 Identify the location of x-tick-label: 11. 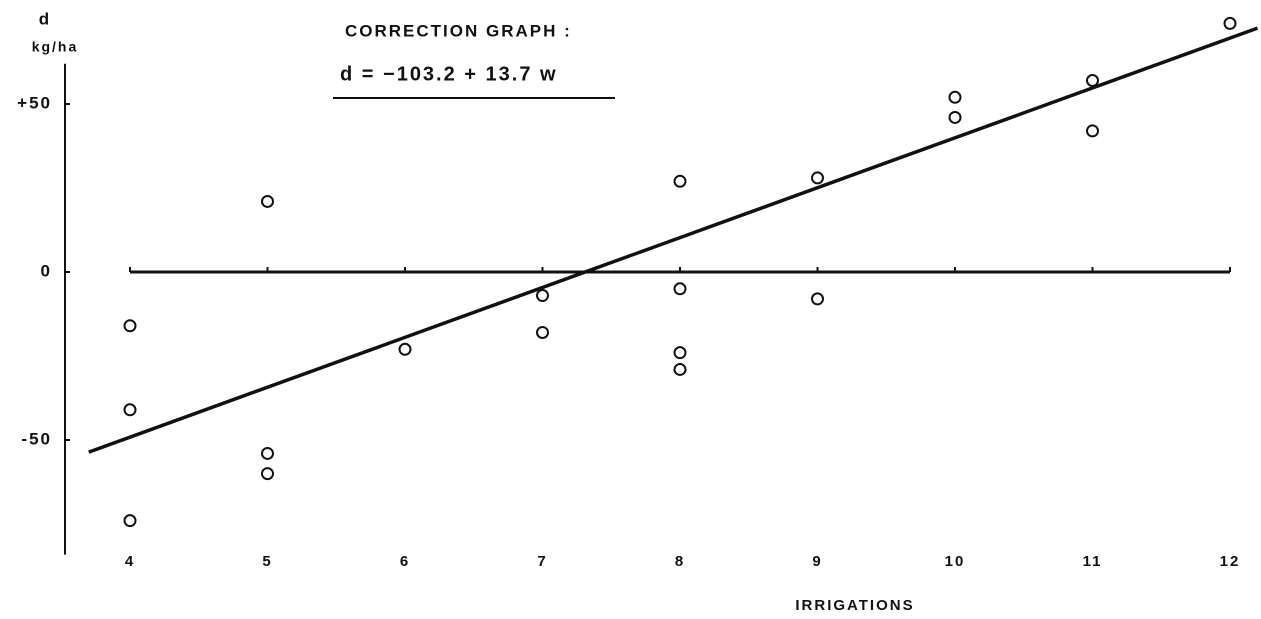
(1093, 561).